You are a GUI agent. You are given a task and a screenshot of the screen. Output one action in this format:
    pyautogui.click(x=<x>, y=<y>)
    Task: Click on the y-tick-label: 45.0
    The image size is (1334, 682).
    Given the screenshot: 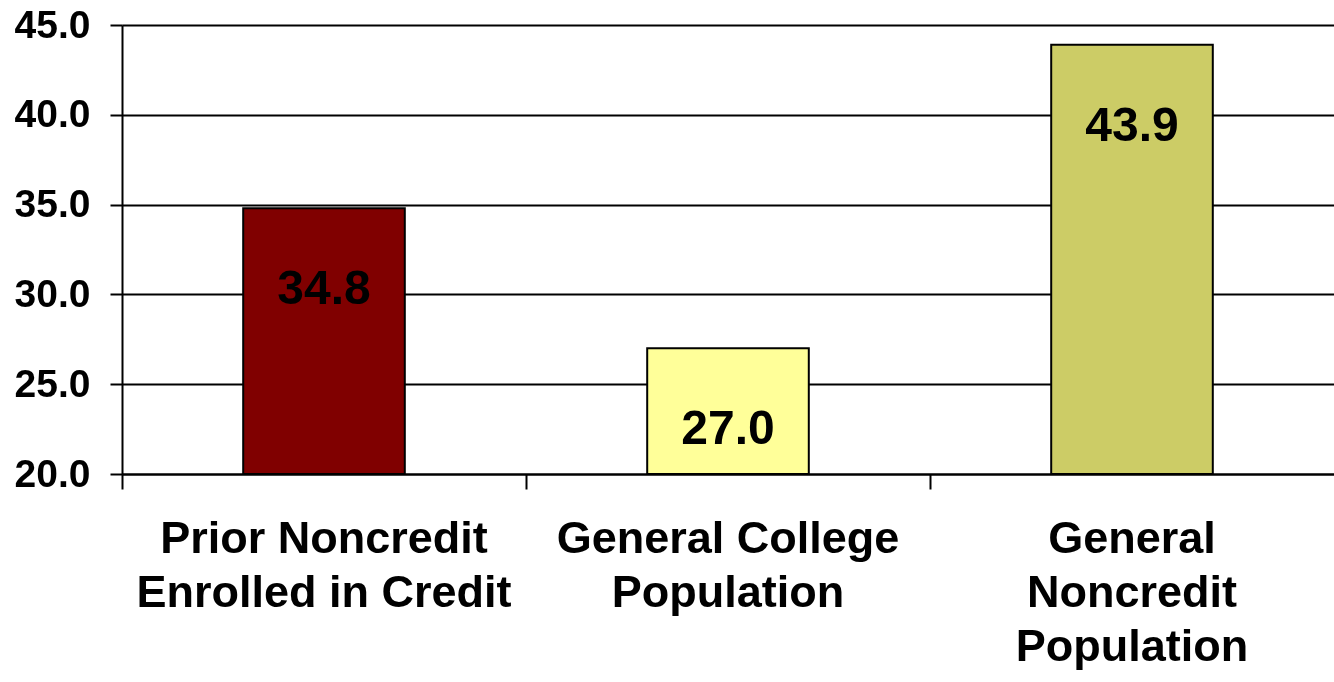 What is the action you would take?
    pyautogui.click(x=52, y=24)
    